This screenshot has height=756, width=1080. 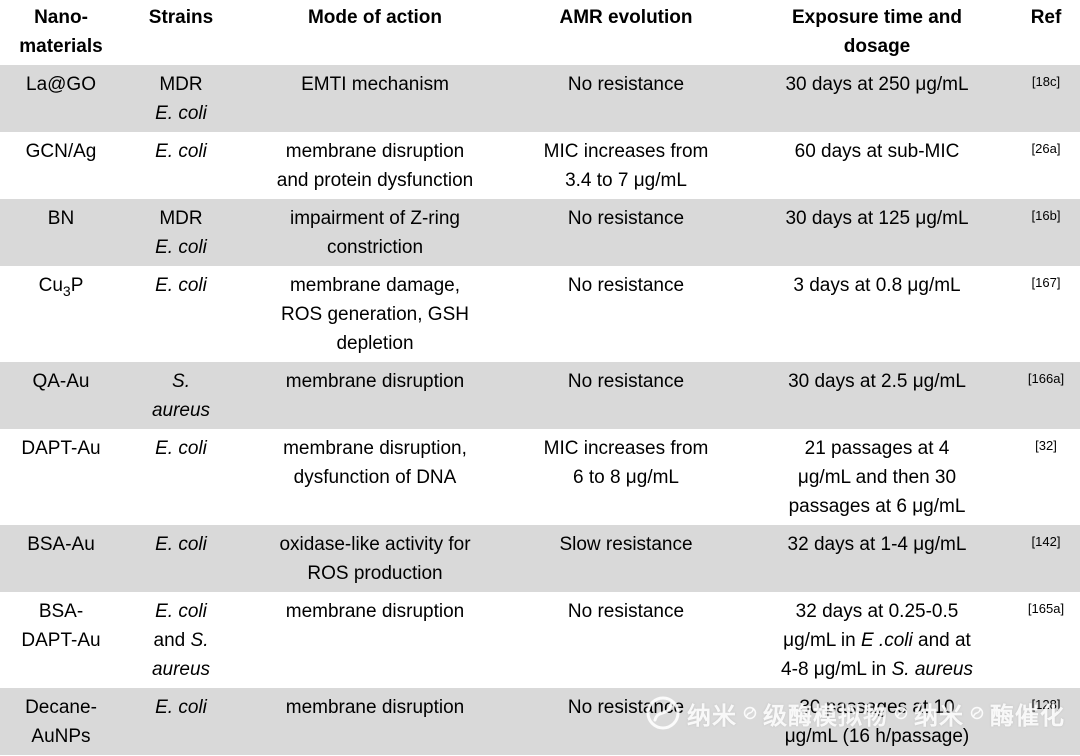 I want to click on exposure-time-dosage-cell: 30 days at 2.5 μg/mL, so click(x=877, y=381).